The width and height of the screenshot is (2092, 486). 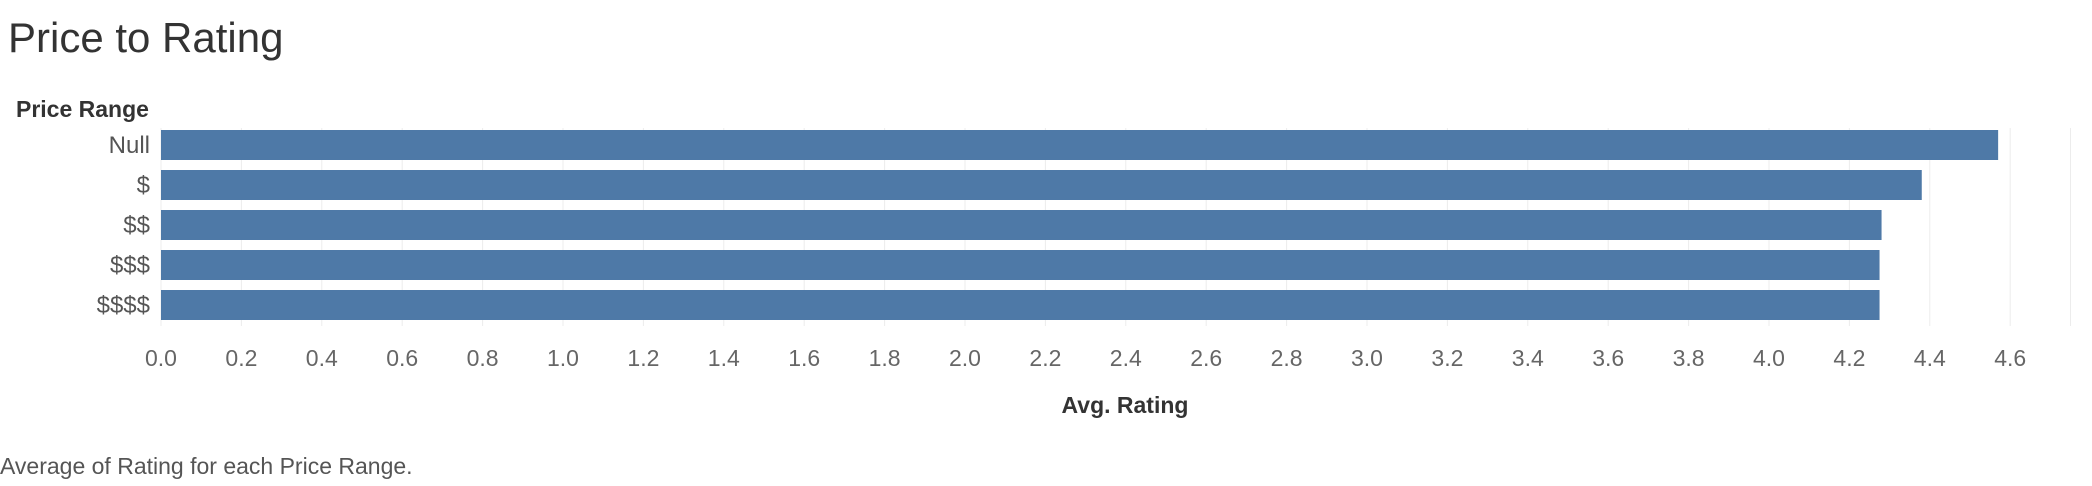 What do you see at coordinates (136, 225) in the screenshot?
I see `category-label: $$` at bounding box center [136, 225].